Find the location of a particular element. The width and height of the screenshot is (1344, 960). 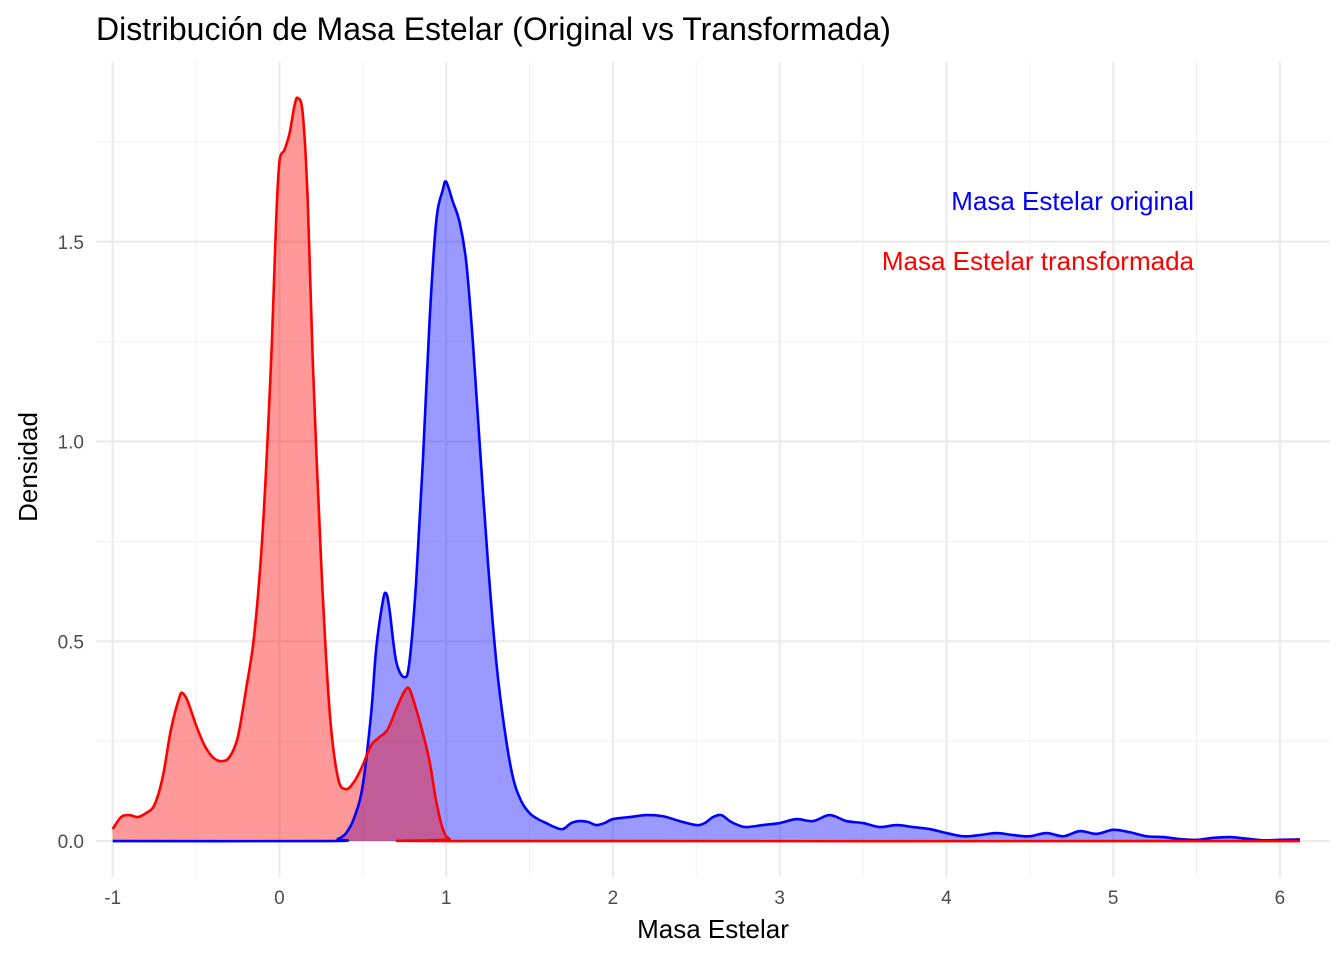

x-tick-label: 2 is located at coordinates (613, 898).